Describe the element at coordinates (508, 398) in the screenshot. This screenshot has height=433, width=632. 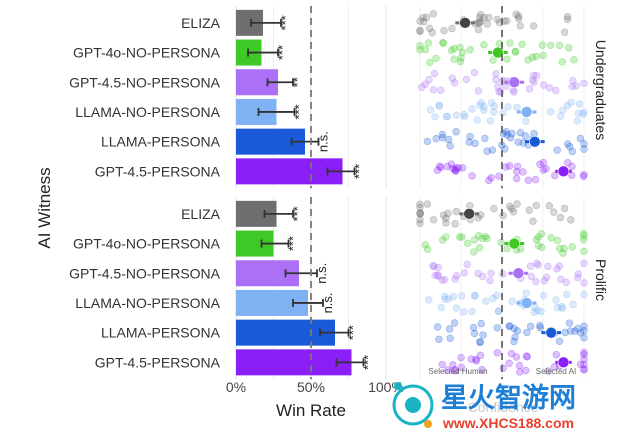
I see `watermark-title: 星火智游网` at that location.